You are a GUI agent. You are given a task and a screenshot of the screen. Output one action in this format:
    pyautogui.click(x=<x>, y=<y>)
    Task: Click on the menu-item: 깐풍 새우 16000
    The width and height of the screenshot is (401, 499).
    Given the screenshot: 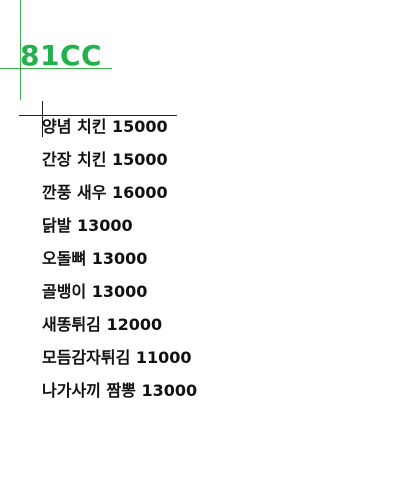 What is the action you would take?
    pyautogui.click(x=105, y=192)
    